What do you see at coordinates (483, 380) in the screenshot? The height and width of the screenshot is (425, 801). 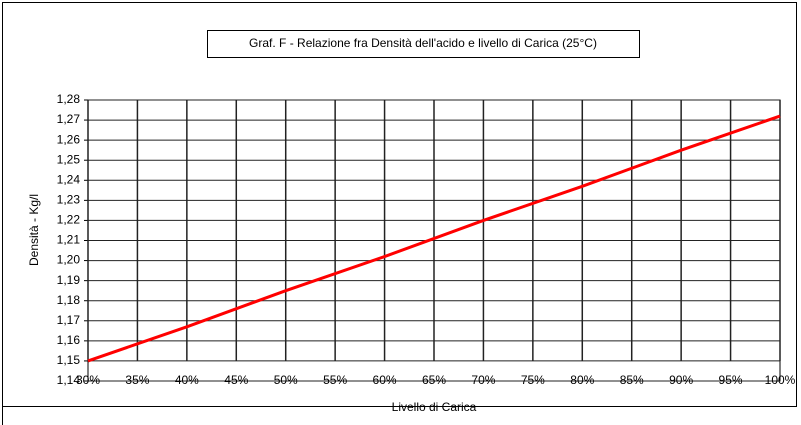 I see `x-tick-label: 70%` at bounding box center [483, 380].